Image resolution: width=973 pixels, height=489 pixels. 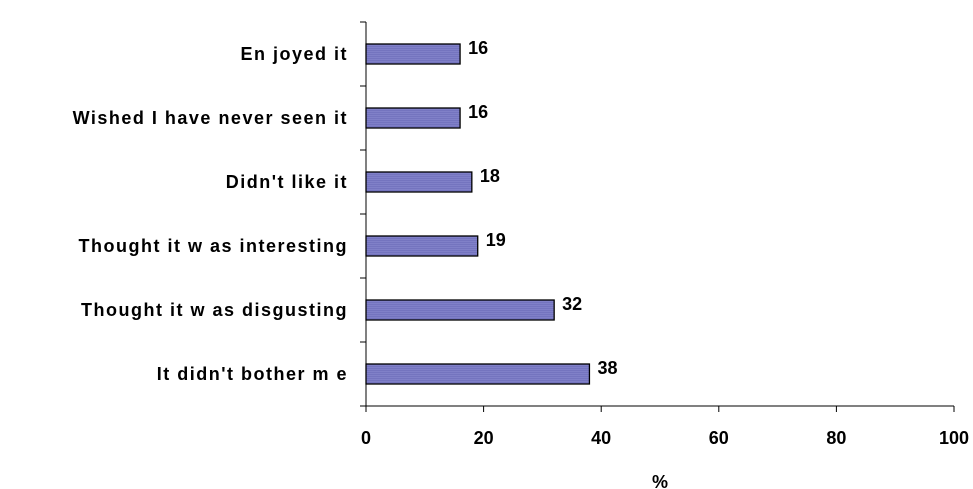 What do you see at coordinates (294, 54) in the screenshot?
I see `category-label: En joyed it` at bounding box center [294, 54].